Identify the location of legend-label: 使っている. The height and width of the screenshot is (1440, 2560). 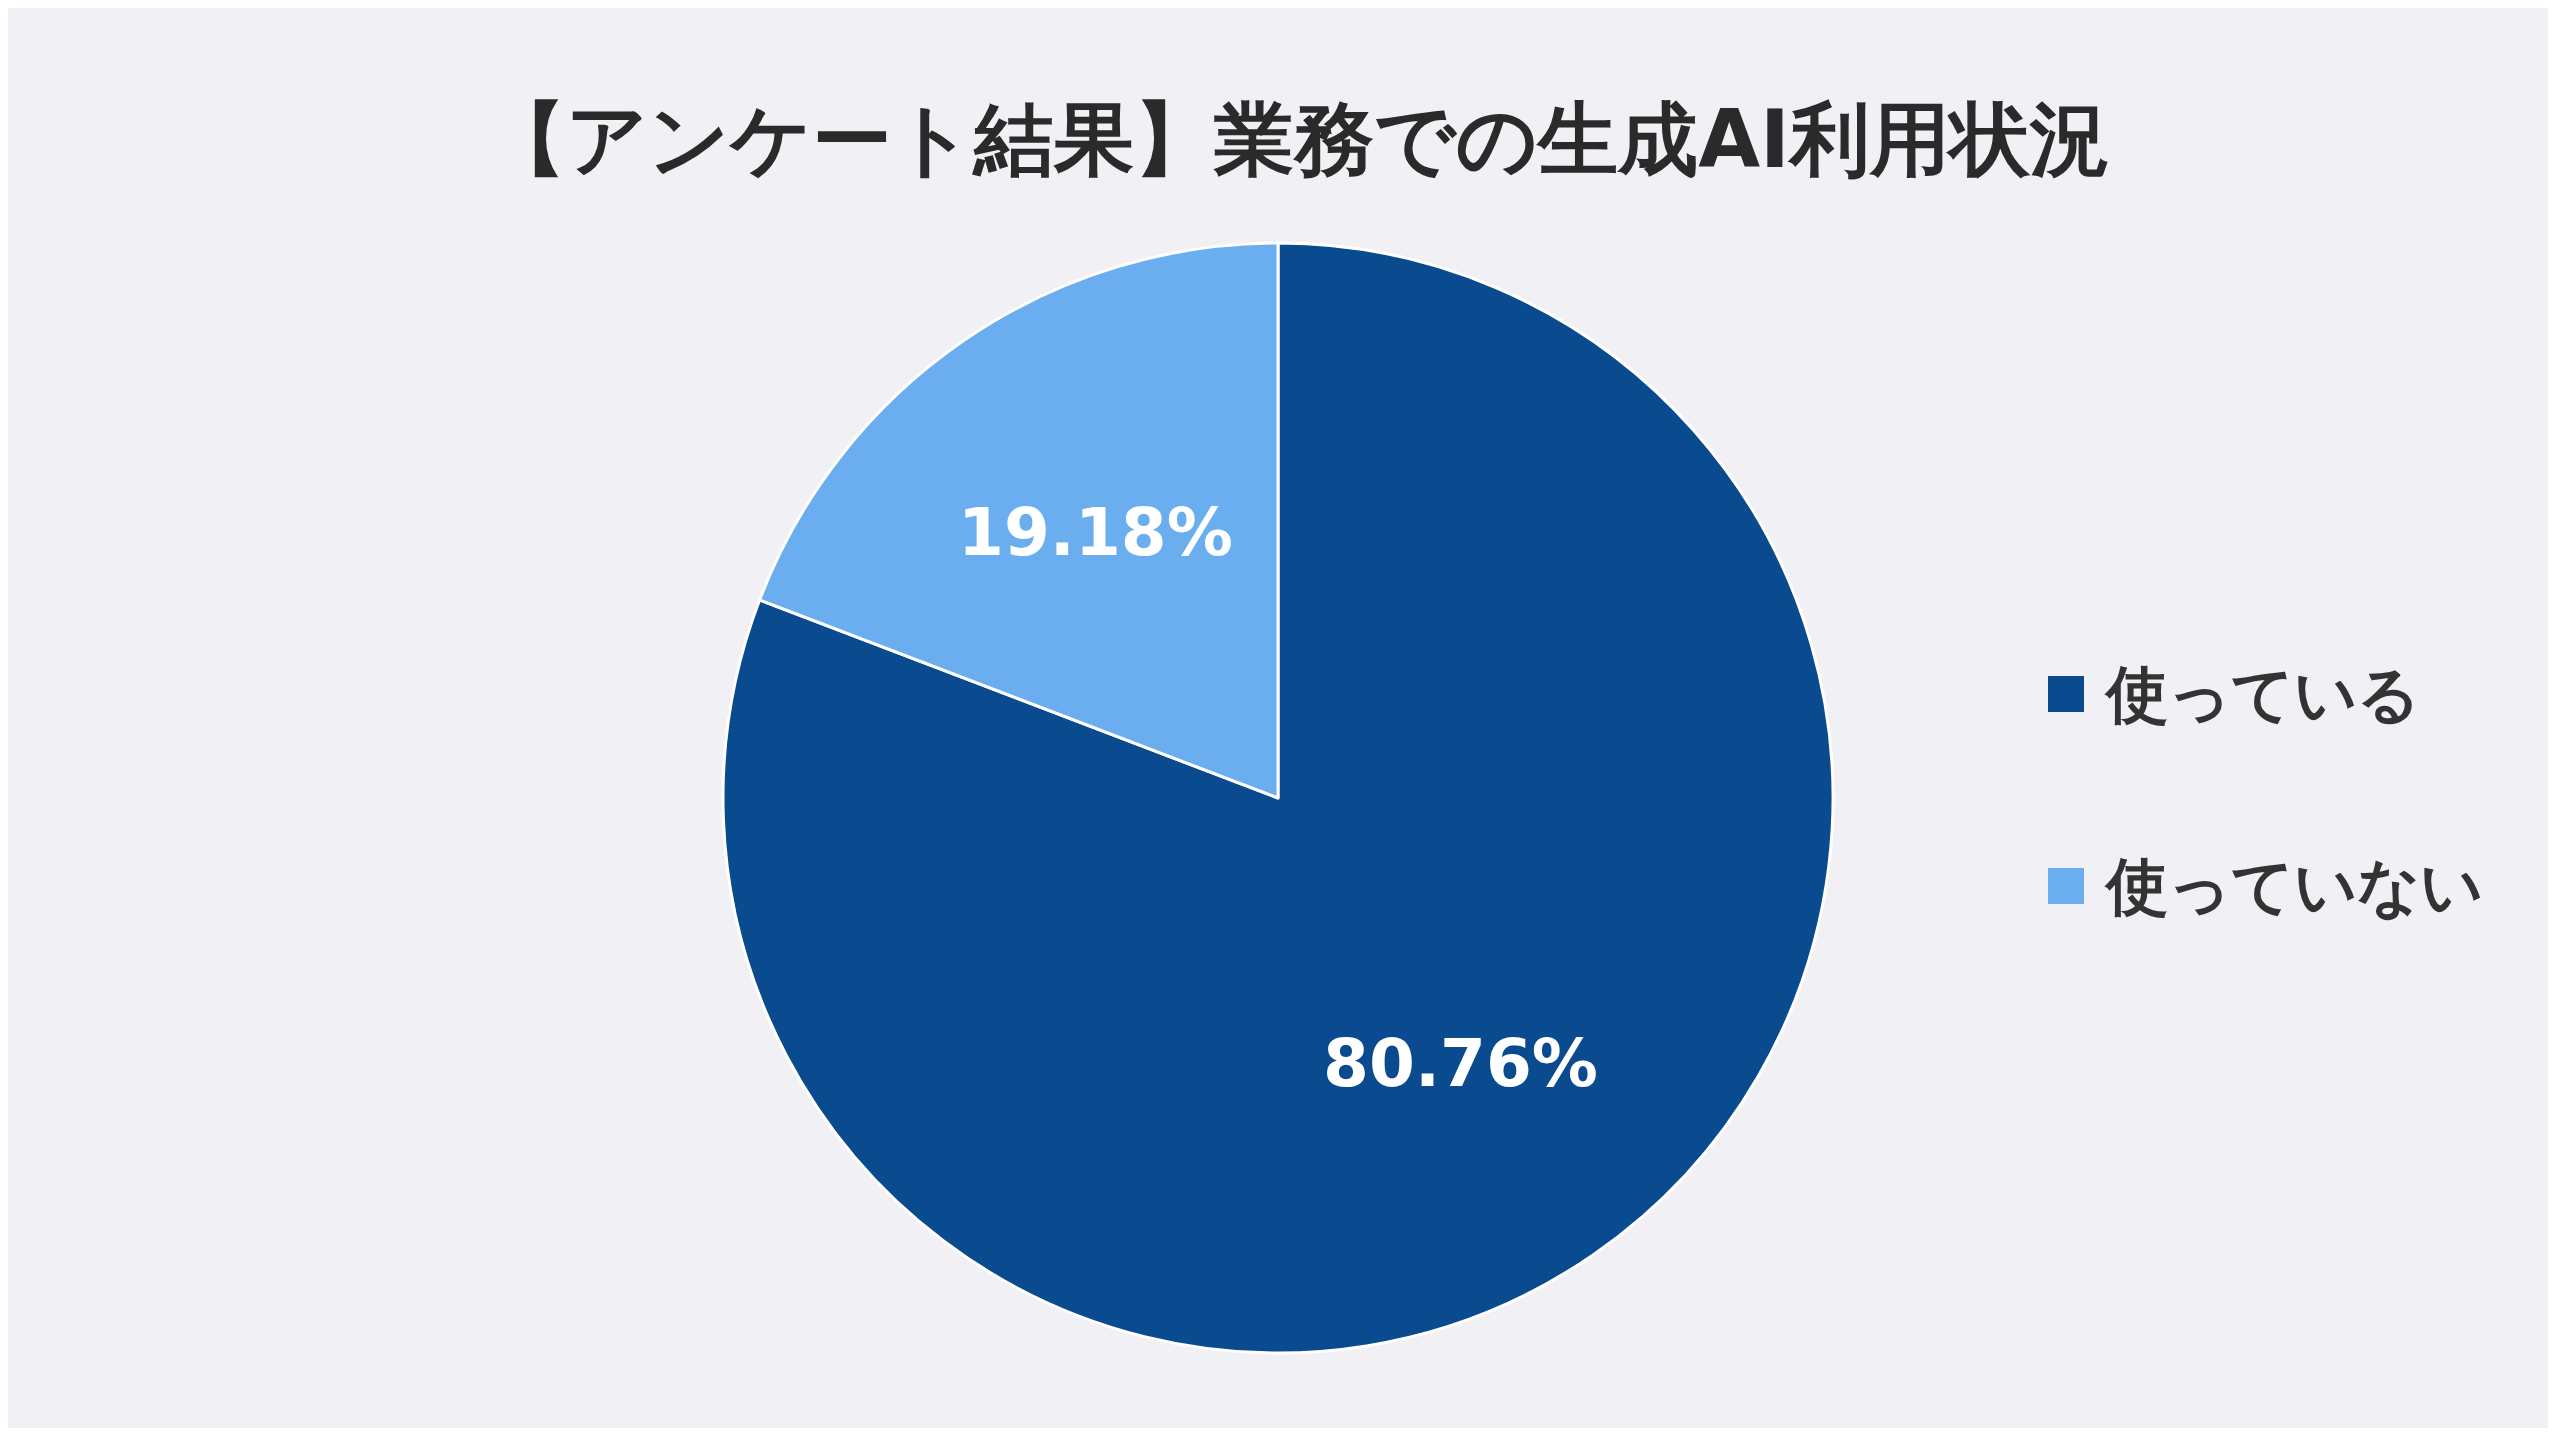
(2262, 694).